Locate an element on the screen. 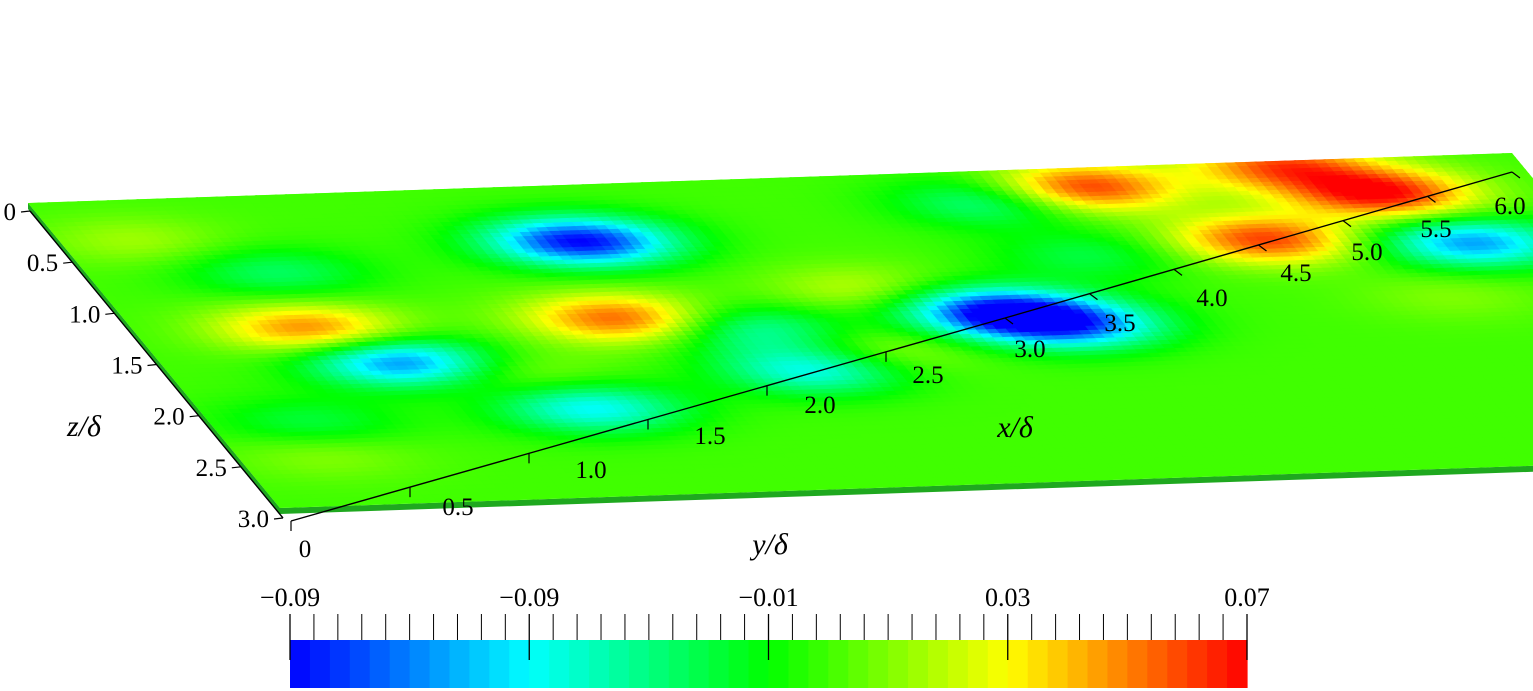 This screenshot has width=1533, height=691. x-axis-title: x/δ is located at coordinates (1015, 427).